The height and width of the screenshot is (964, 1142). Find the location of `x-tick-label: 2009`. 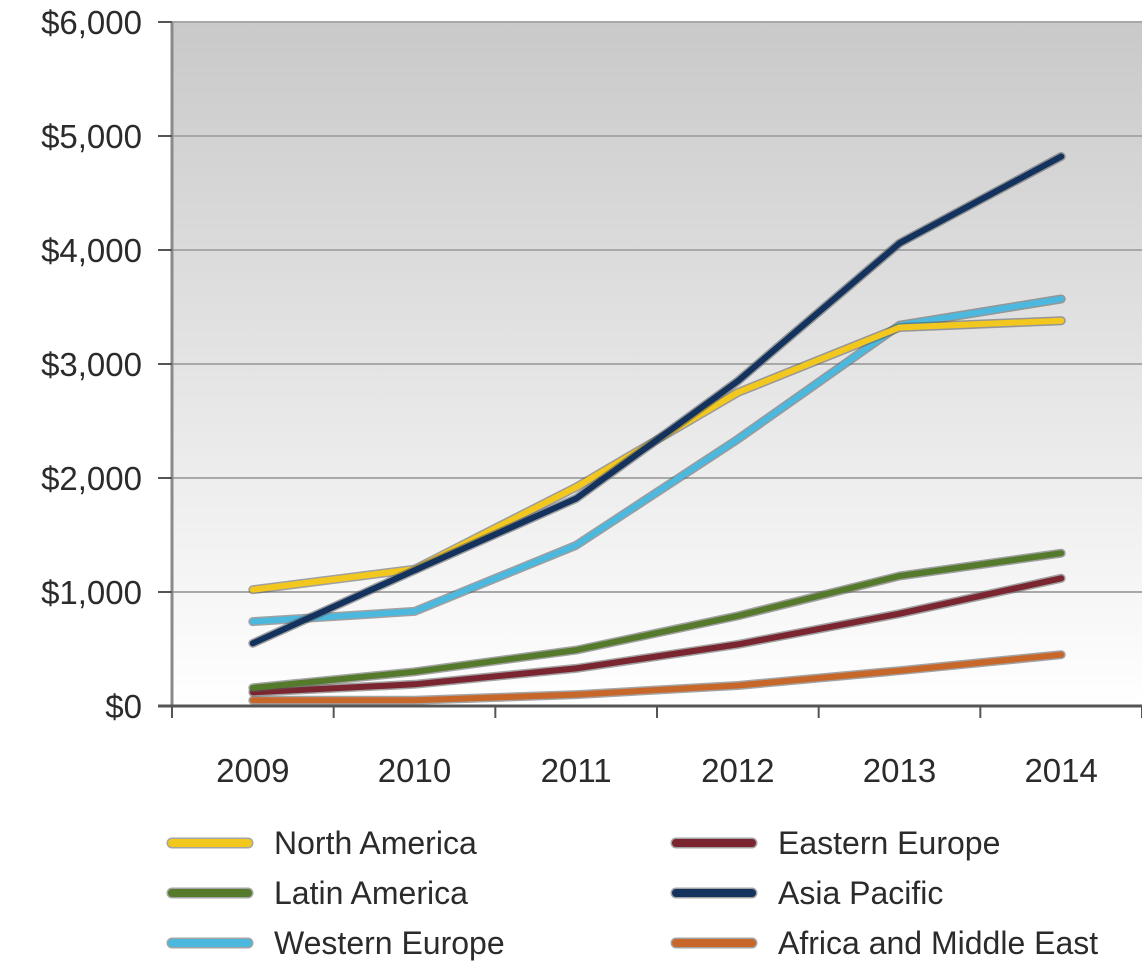

x-tick-label: 2009 is located at coordinates (252, 770).